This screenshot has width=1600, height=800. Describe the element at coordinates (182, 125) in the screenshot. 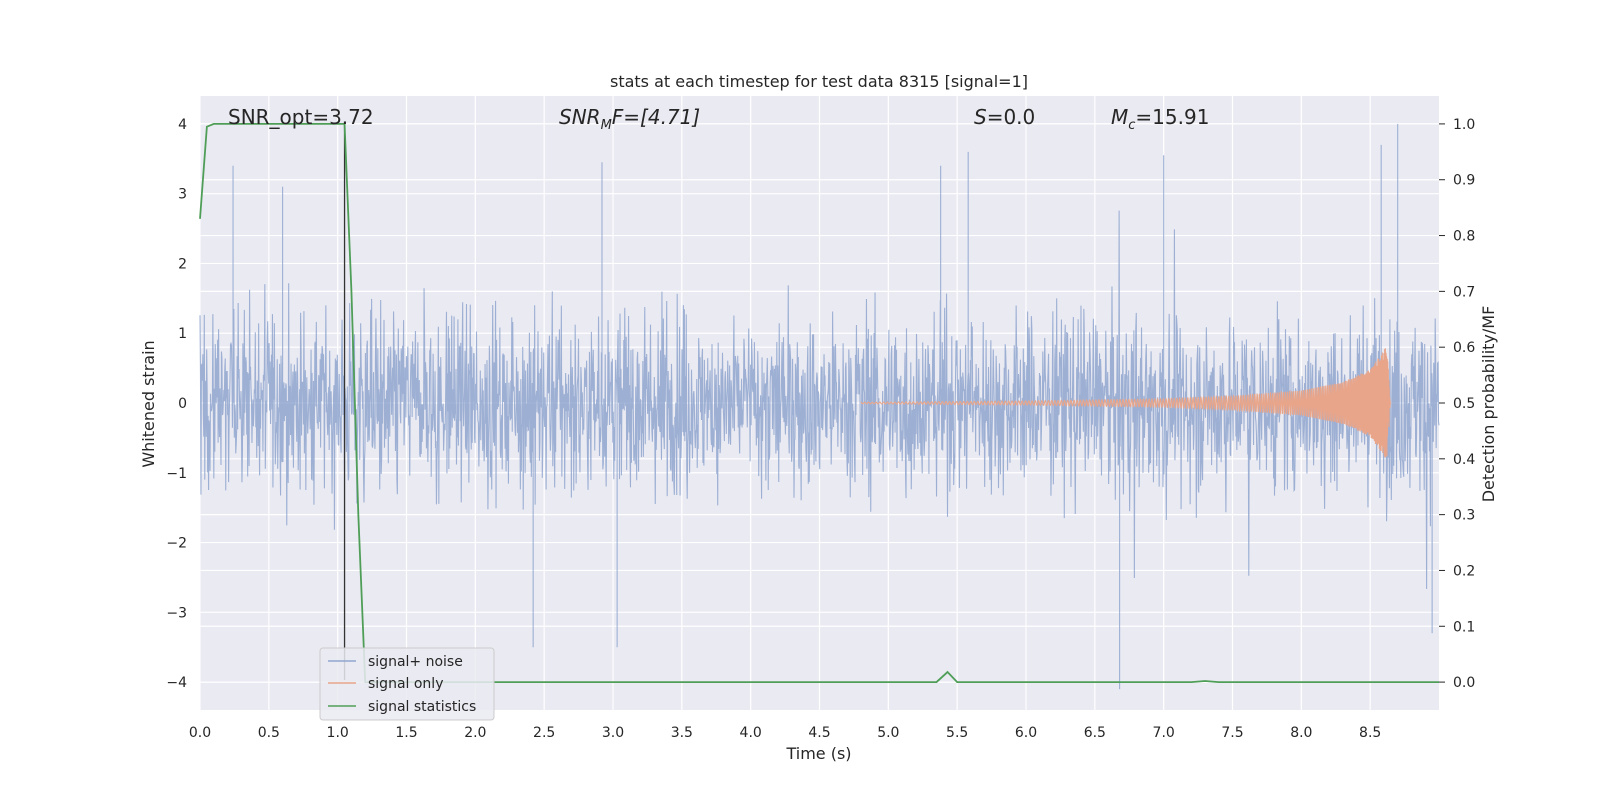

I see `y-tick-label-left: 4` at that location.